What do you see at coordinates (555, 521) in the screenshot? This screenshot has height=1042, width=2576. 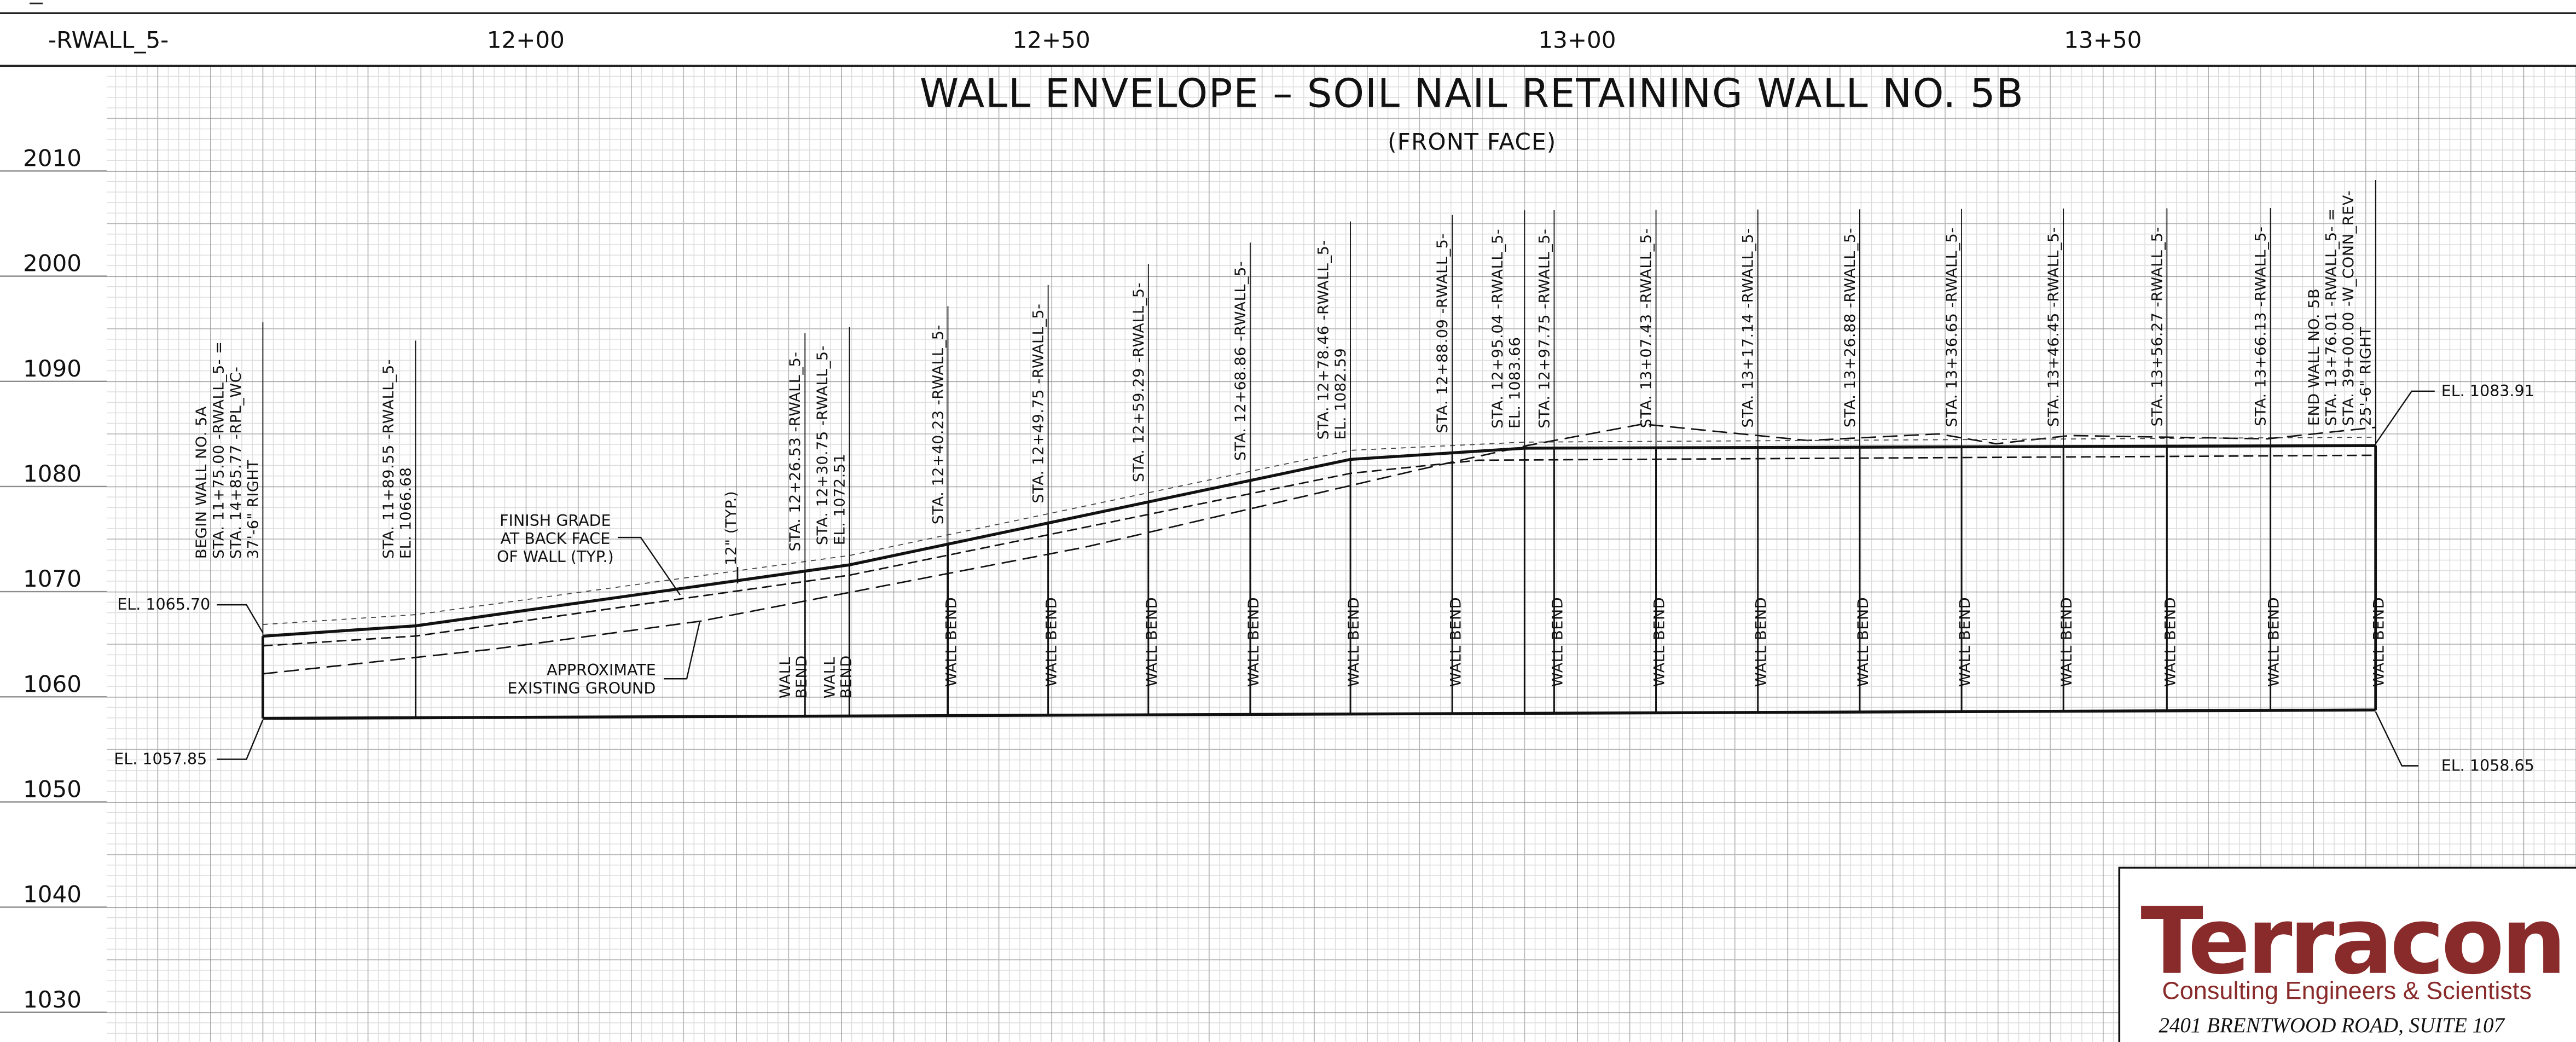 I see `finish-grade-note: FINISH GRADE` at bounding box center [555, 521].